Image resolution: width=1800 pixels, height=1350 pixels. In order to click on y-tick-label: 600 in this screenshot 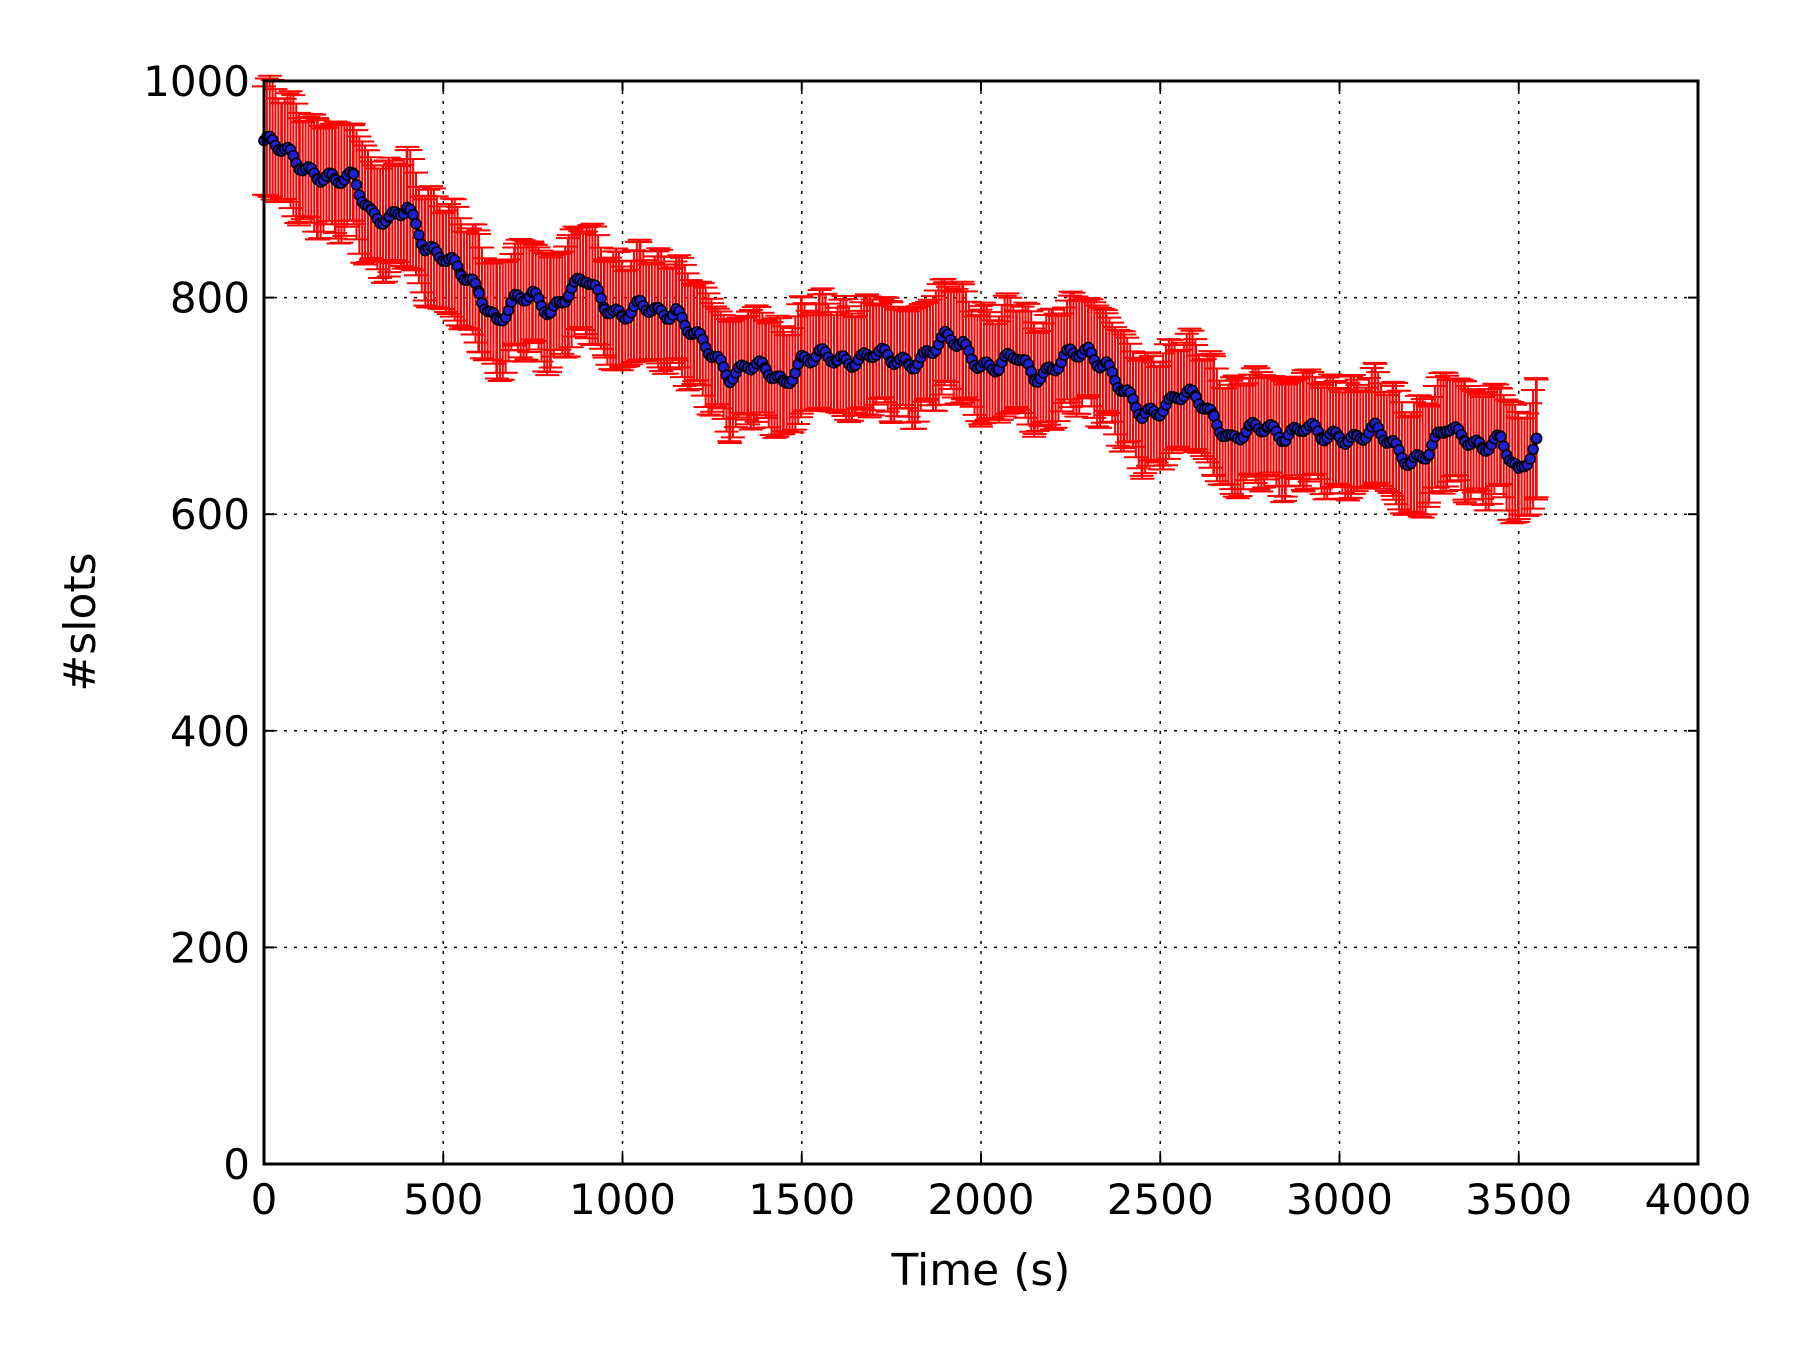, I will do `click(210, 514)`.